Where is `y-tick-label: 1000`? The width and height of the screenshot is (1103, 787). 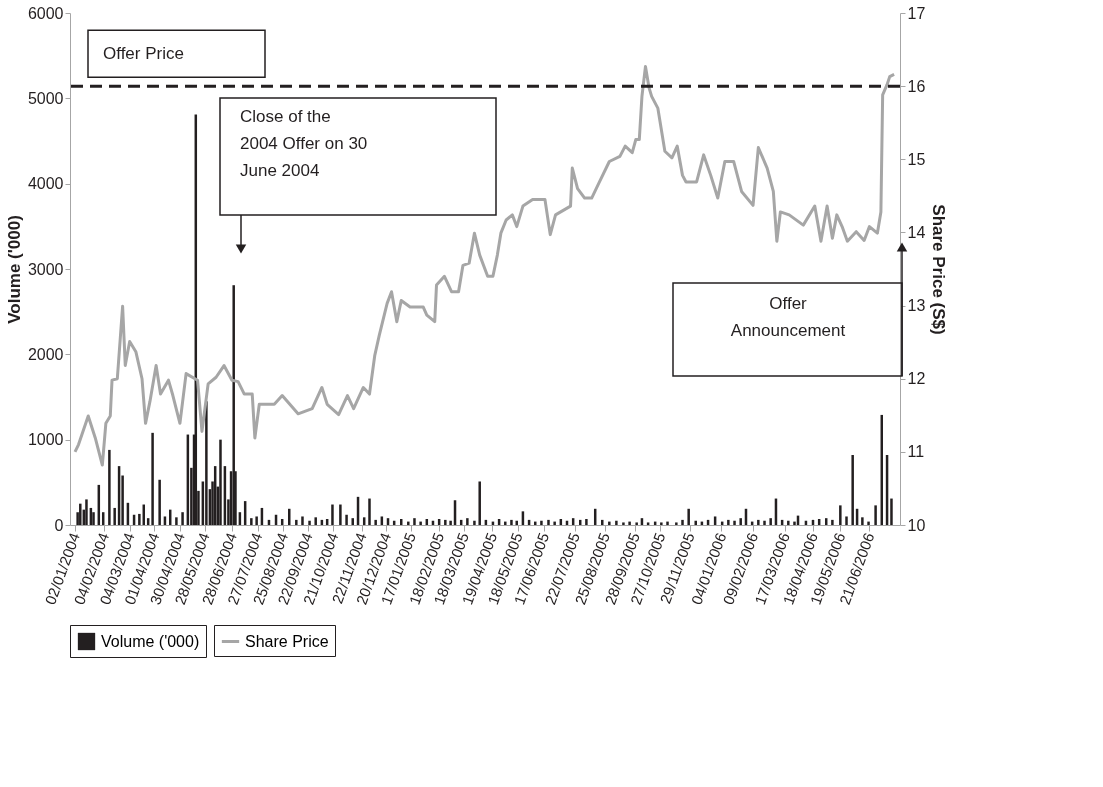 y-tick-label: 1000 is located at coordinates (45, 440).